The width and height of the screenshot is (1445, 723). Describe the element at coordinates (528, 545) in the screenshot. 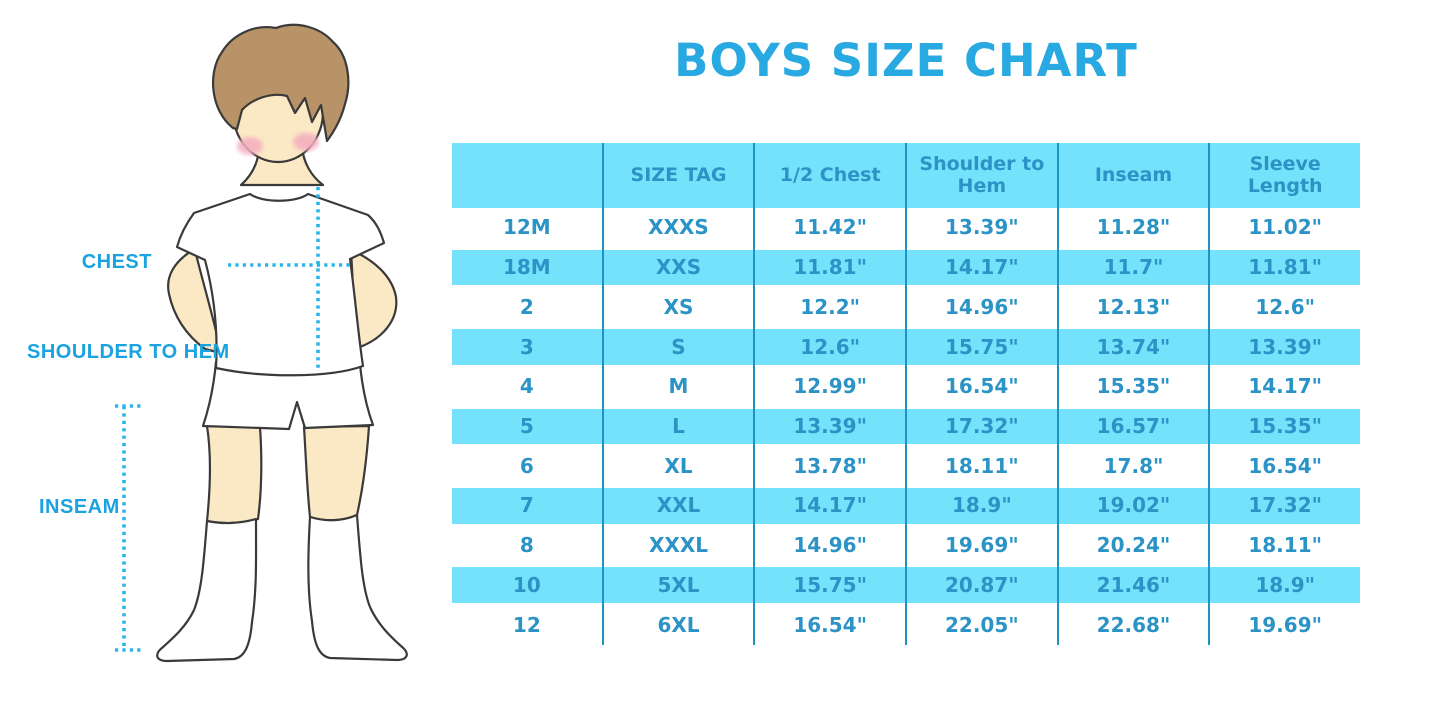

I see `size-cell: 8` at that location.